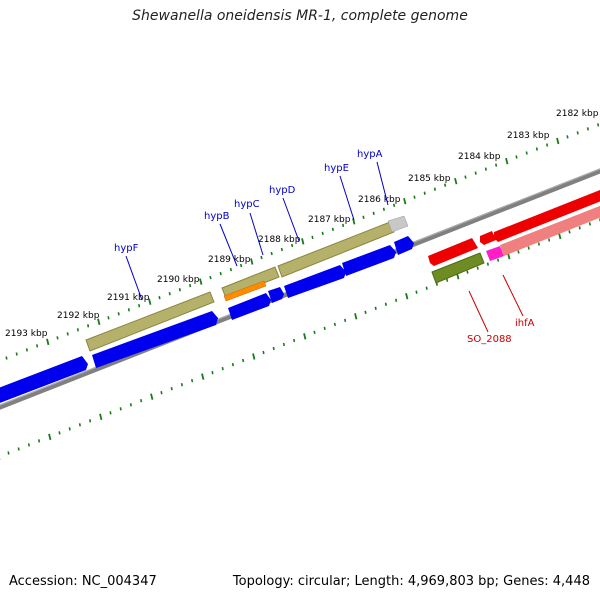 This screenshot has height=600, width=600. Describe the element at coordinates (495, 253) in the screenshot. I see `feature-ihfA-magenta` at that location.